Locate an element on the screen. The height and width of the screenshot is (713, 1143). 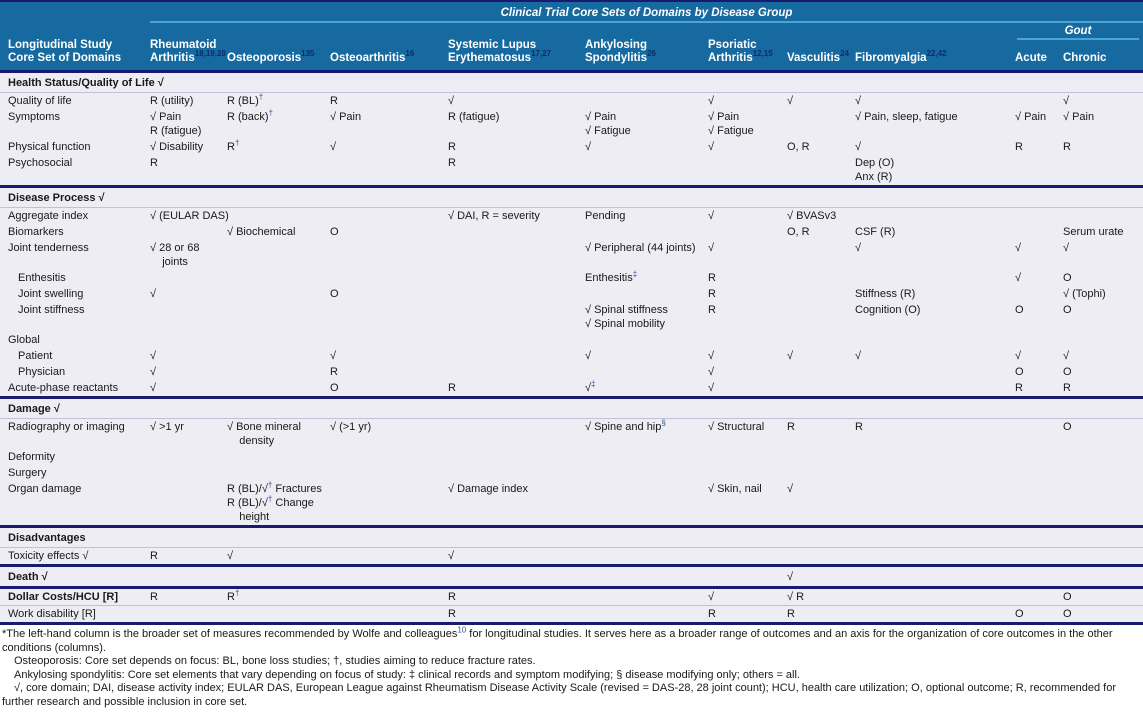
row-label: Physical function is located at coordinates (49, 147).